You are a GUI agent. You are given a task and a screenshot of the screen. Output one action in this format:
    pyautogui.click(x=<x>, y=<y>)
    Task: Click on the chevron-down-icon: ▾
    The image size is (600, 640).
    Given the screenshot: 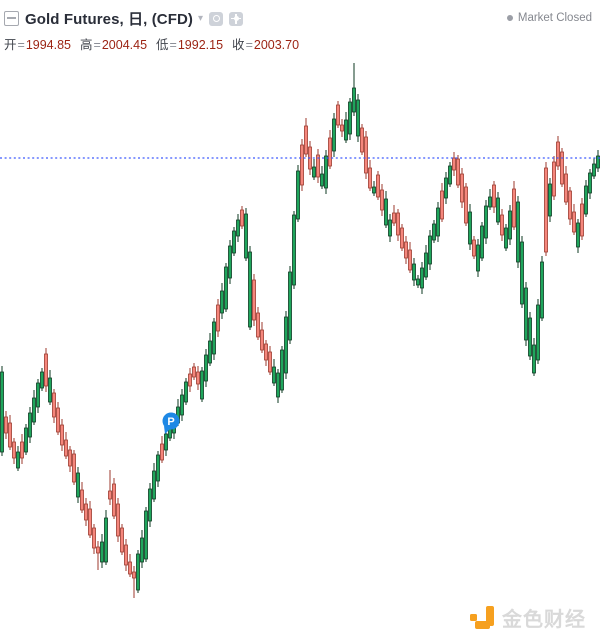 What is the action you would take?
    pyautogui.click(x=201, y=18)
    